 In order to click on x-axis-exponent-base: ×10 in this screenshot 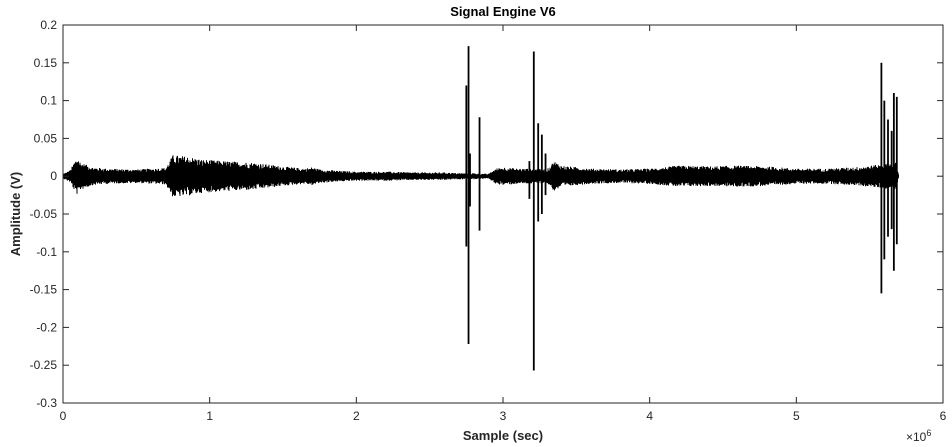, I will do `click(916, 437)`.